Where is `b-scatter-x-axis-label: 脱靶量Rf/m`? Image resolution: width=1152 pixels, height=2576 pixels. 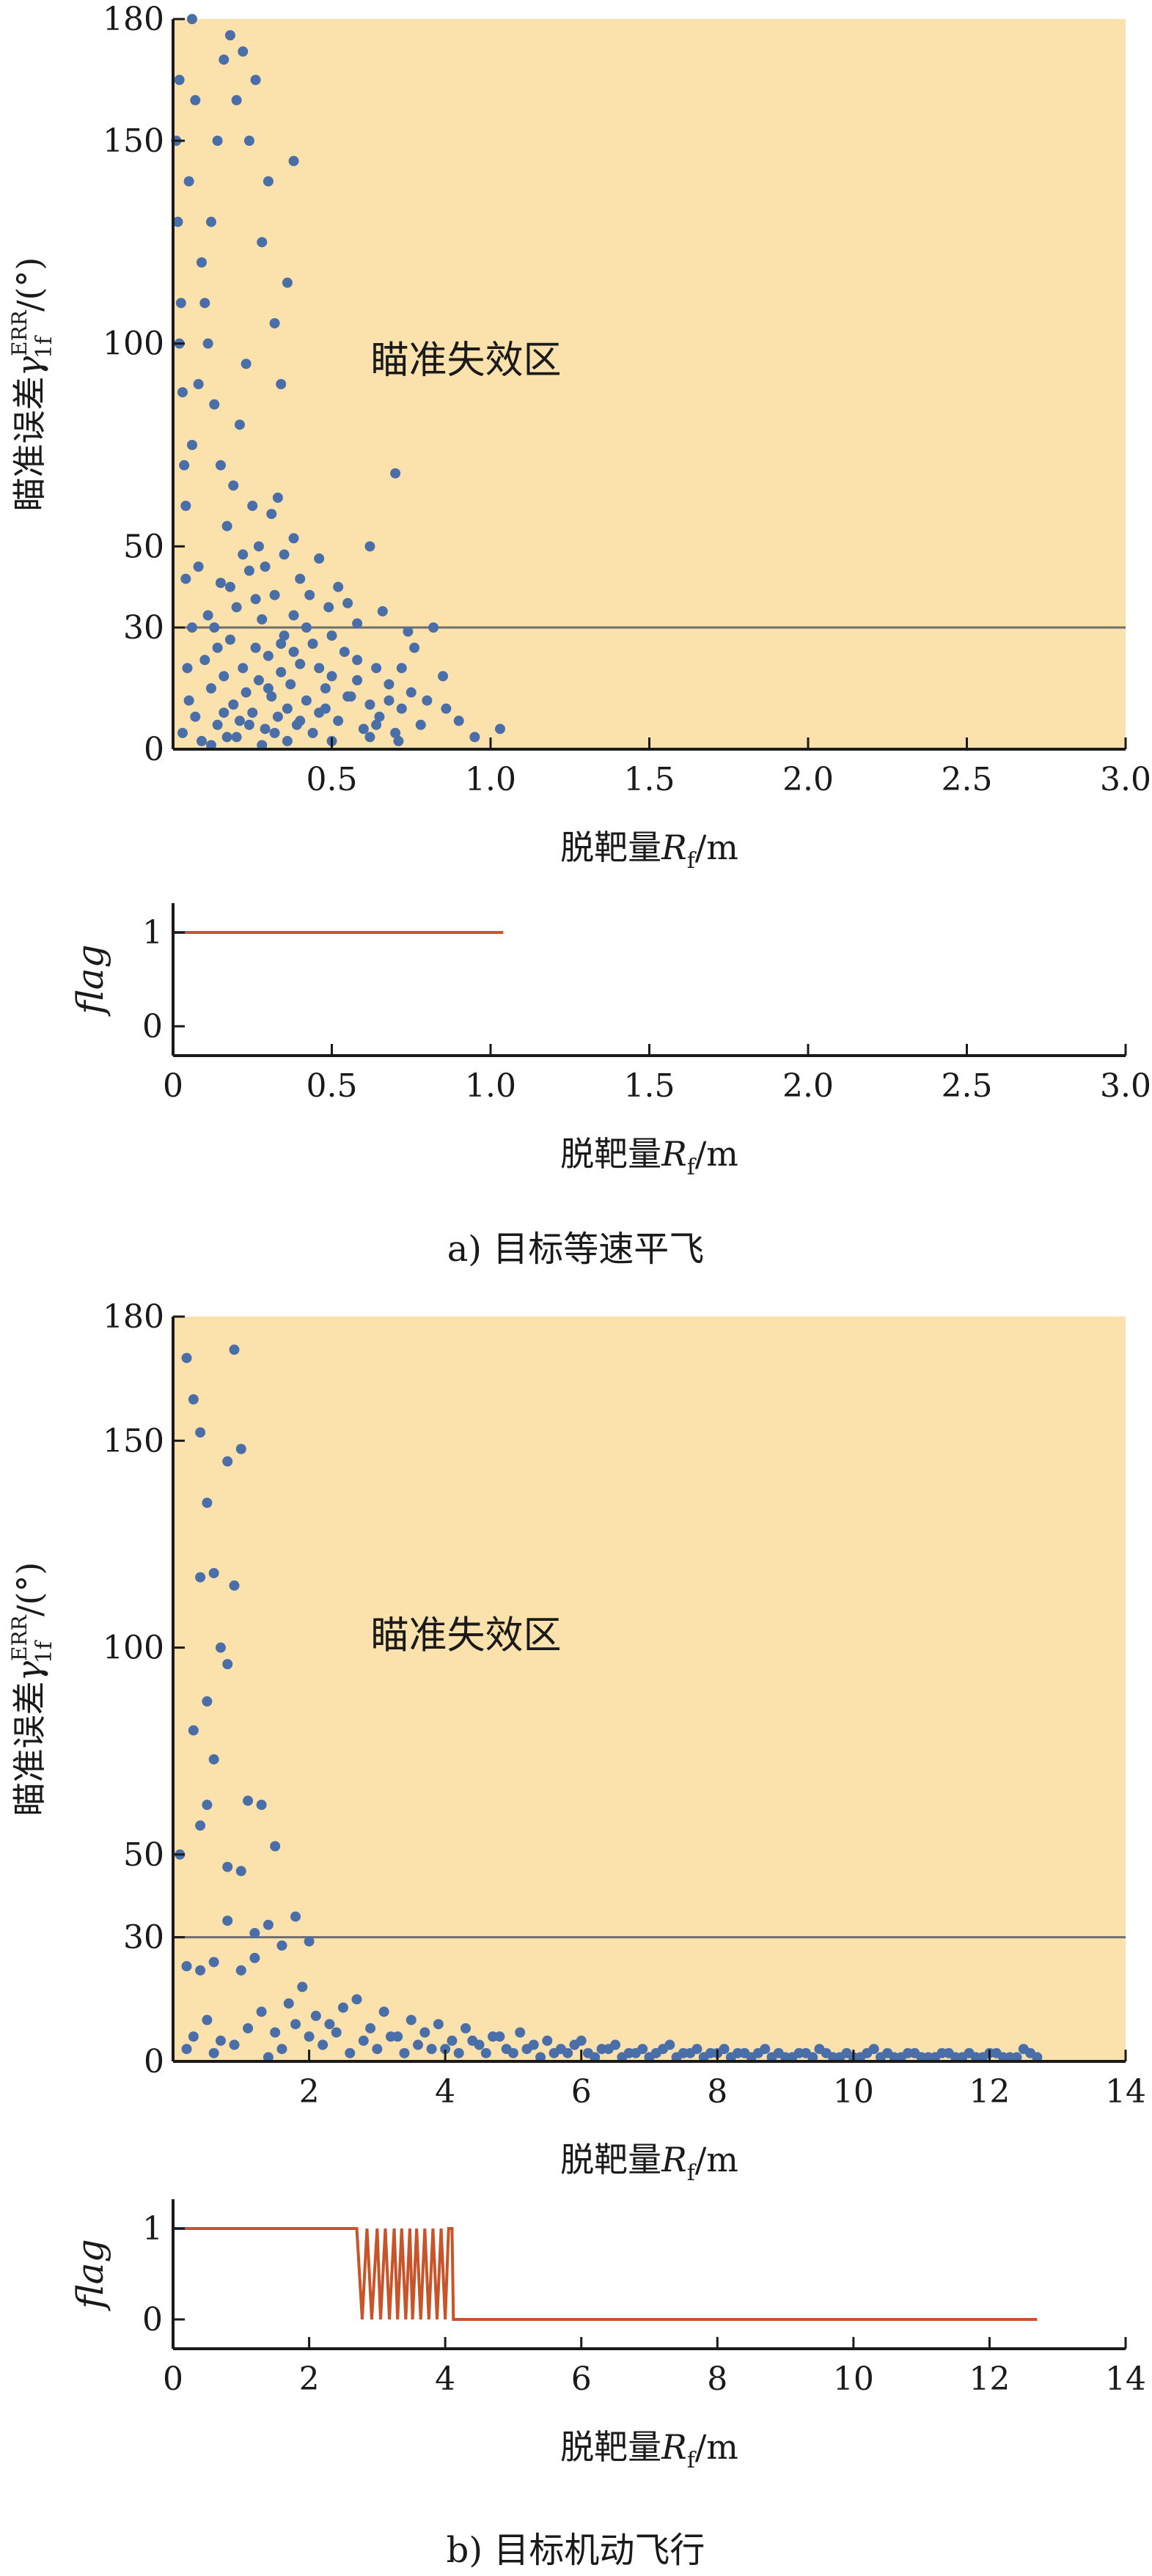
b-scatter-x-axis-label: 脱靶量Rf/m is located at coordinates (649, 2163).